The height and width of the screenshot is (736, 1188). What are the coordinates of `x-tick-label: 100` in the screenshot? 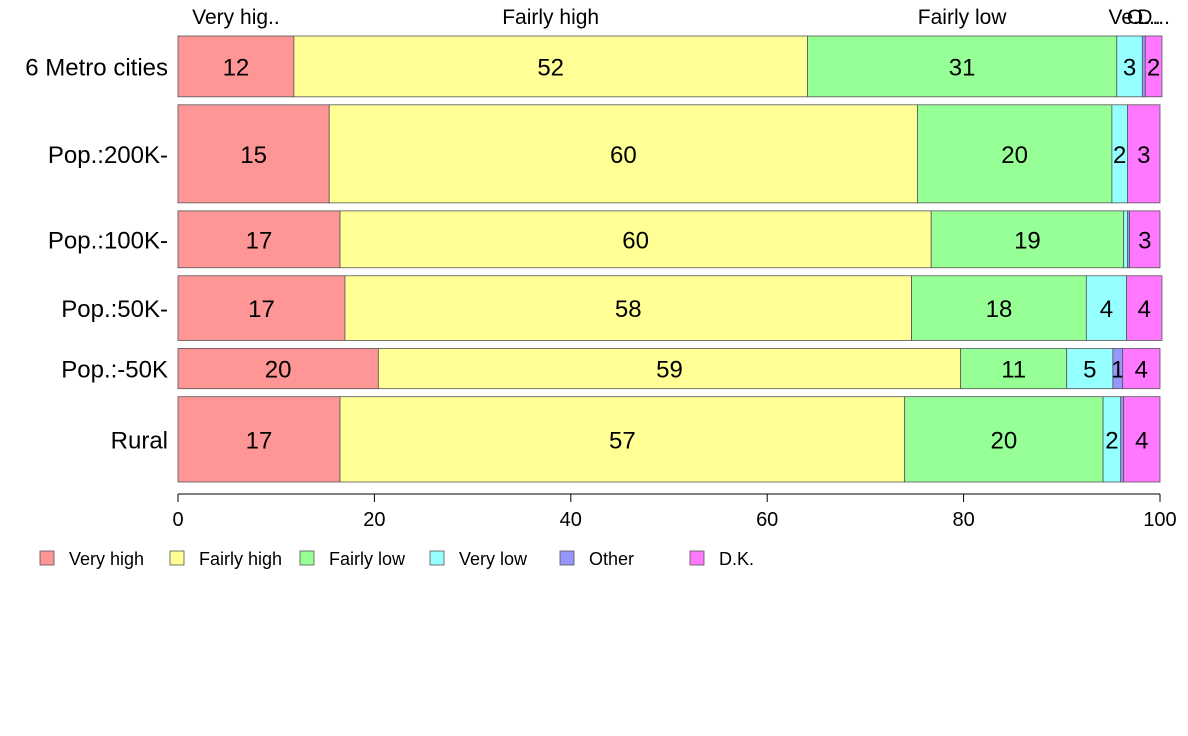 It's located at (1159, 520).